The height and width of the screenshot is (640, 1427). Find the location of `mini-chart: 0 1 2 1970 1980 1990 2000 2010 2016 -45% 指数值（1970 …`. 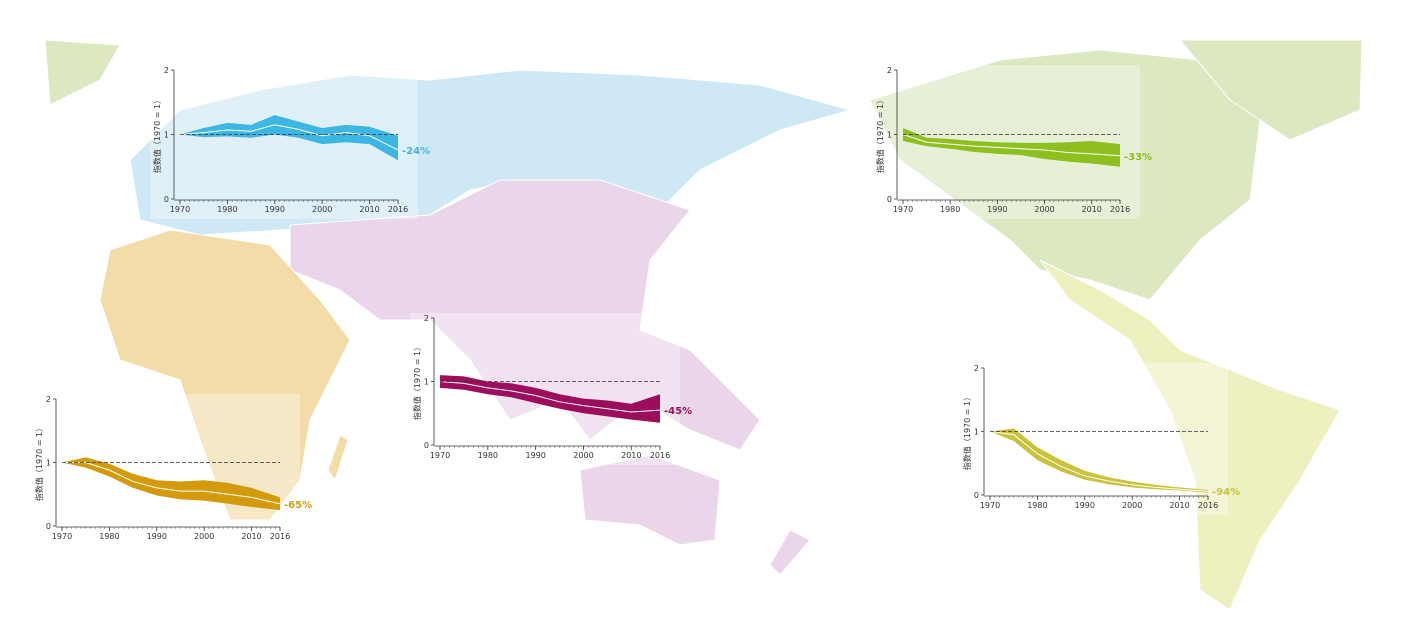

mini-chart: 0 1 2 1970 1980 1990 2000 2010 2016 -45% 指数值（1970 … is located at coordinates (551, 389).